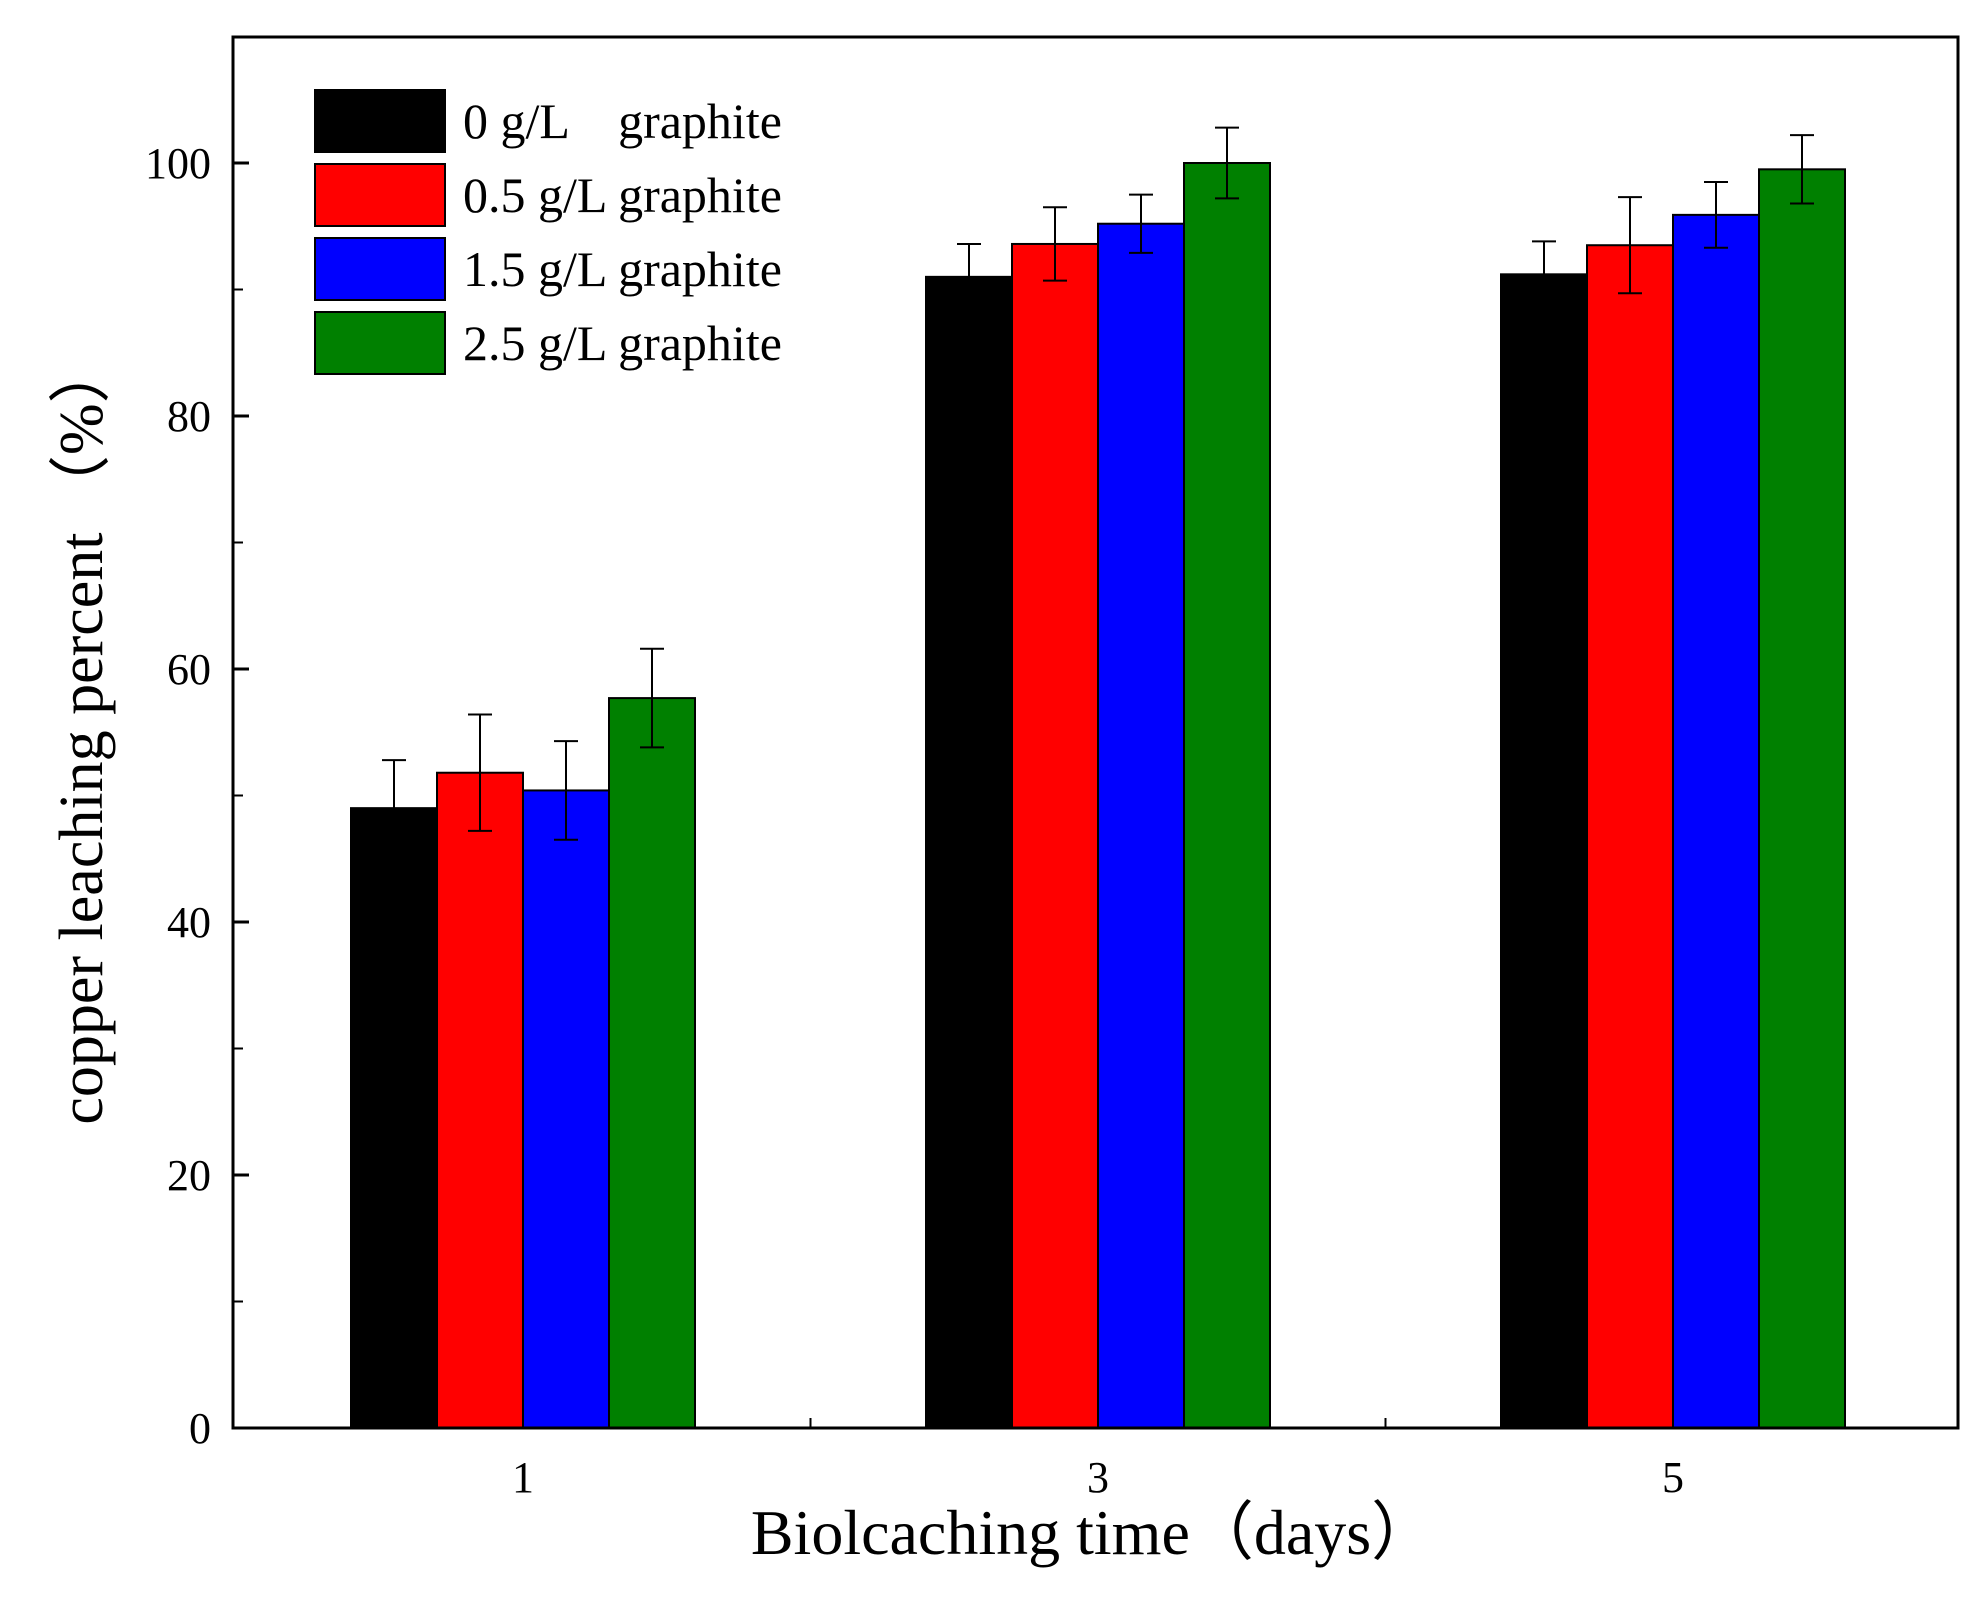  Describe the element at coordinates (1630, 837) in the screenshot. I see `bar-day5-series2` at that location.